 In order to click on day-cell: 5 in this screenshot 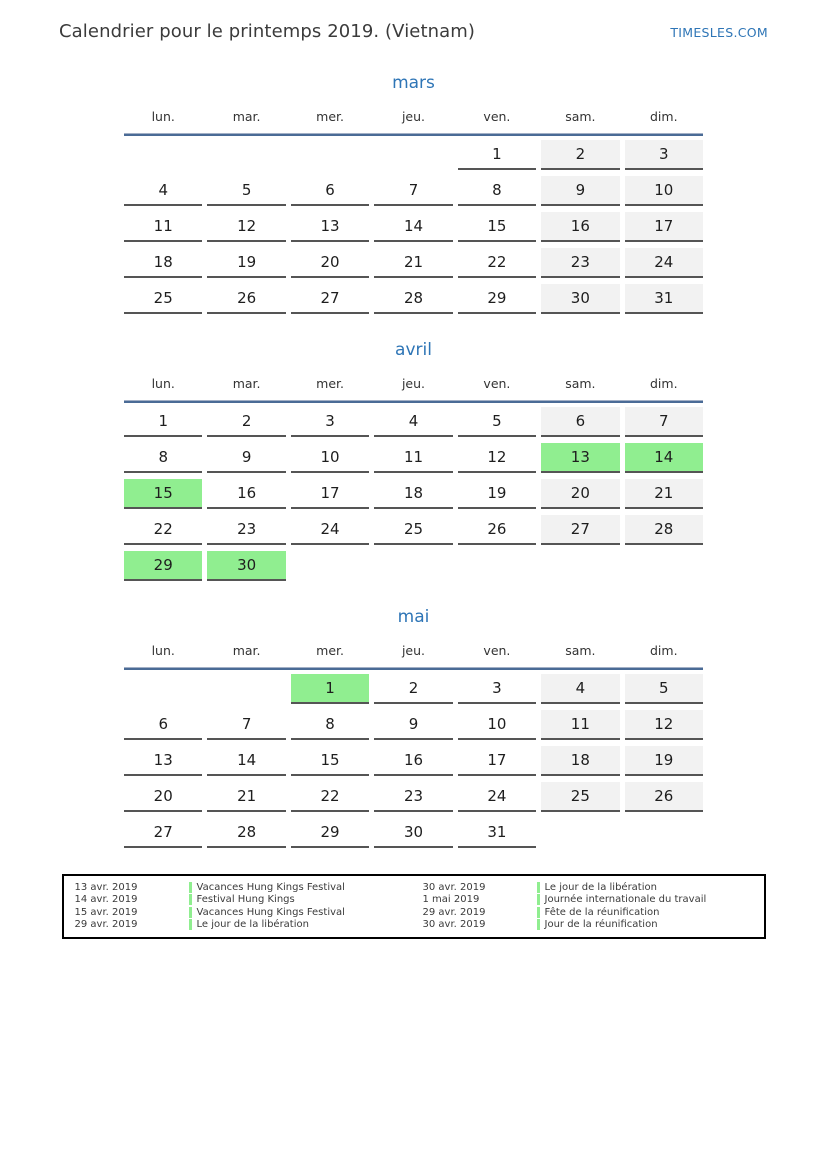, I will do `click(497, 422)`.